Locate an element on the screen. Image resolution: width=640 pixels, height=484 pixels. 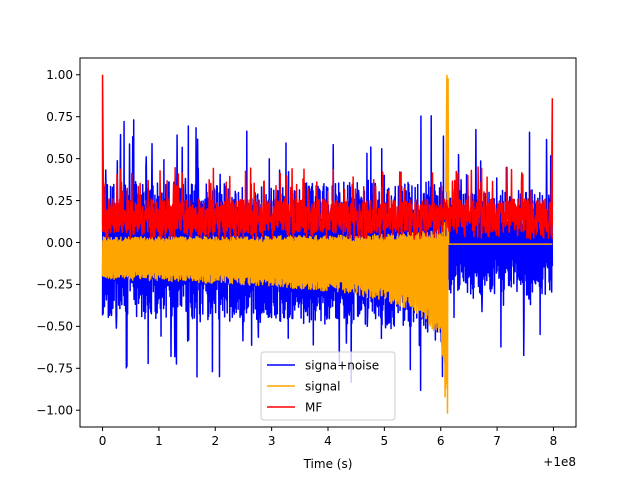
x-axis: 0 1 2 3 4 5 6 7 8 is located at coordinates (328, 437).